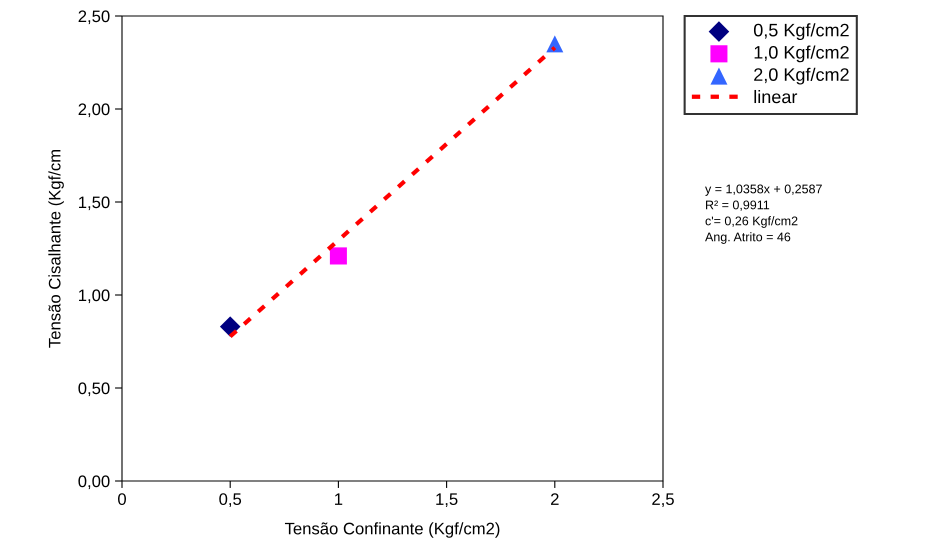  I want to click on x-tick-label: 0, so click(122, 499).